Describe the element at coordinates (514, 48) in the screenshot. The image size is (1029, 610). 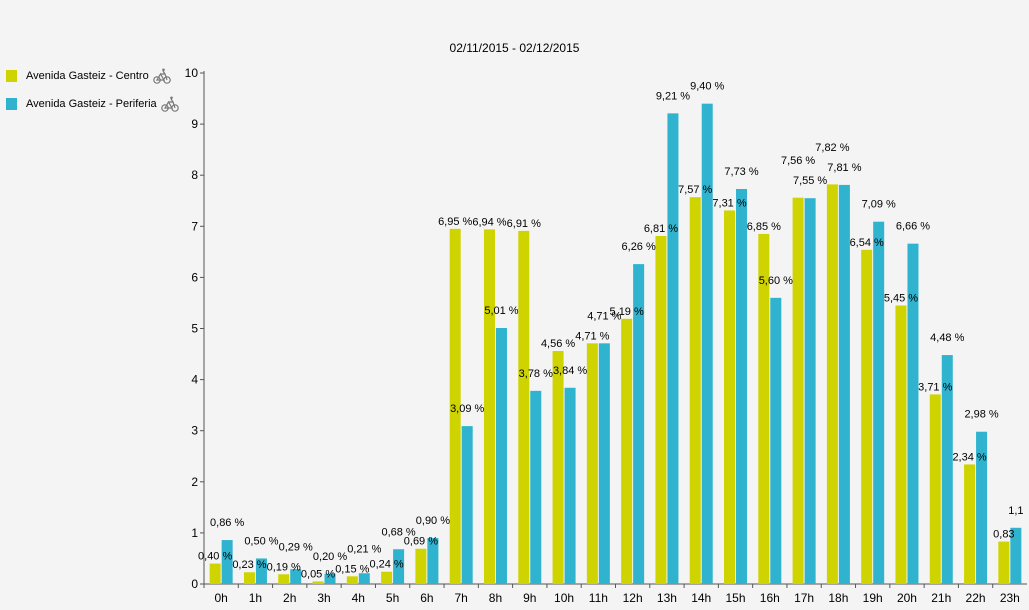
I see `chart-title: 02/11/2015 - 02/12/2015` at that location.